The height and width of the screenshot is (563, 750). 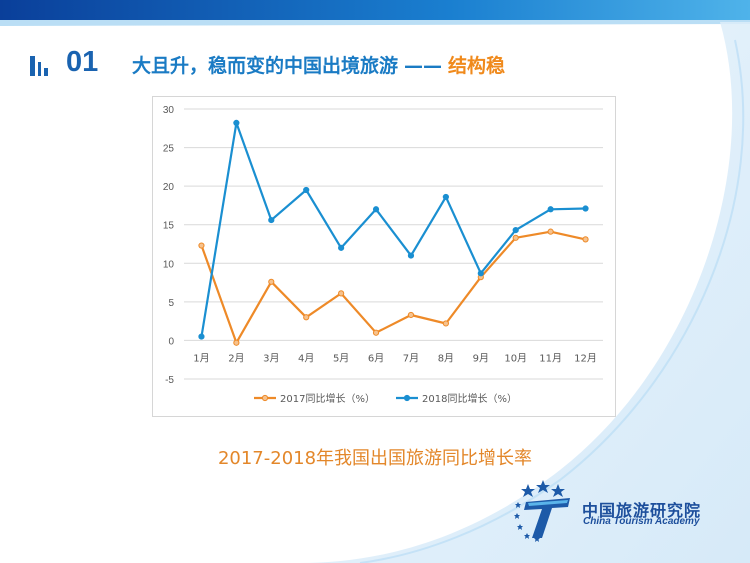 What do you see at coordinates (169, 226) in the screenshot?
I see `y-tick-label: 15` at bounding box center [169, 226].